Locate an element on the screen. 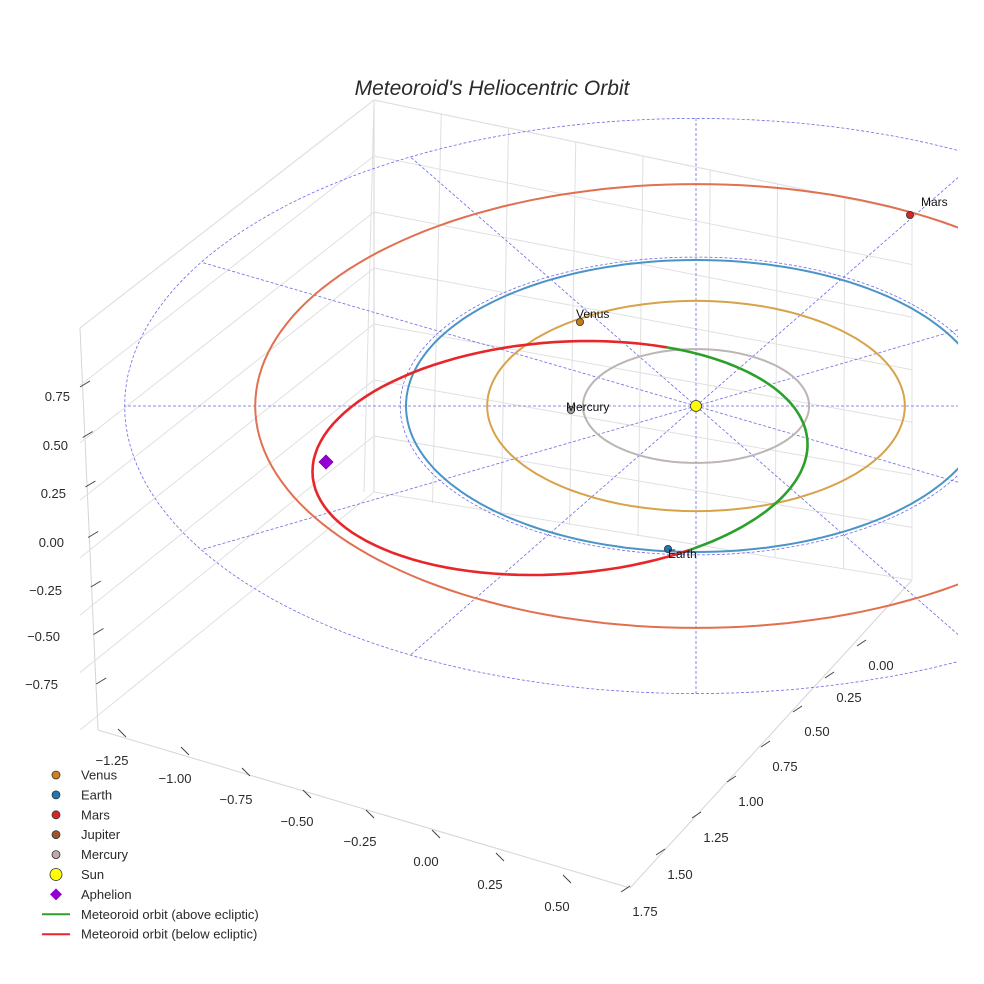 The width and height of the screenshot is (984, 984). legend-label: Venus is located at coordinates (99, 775).